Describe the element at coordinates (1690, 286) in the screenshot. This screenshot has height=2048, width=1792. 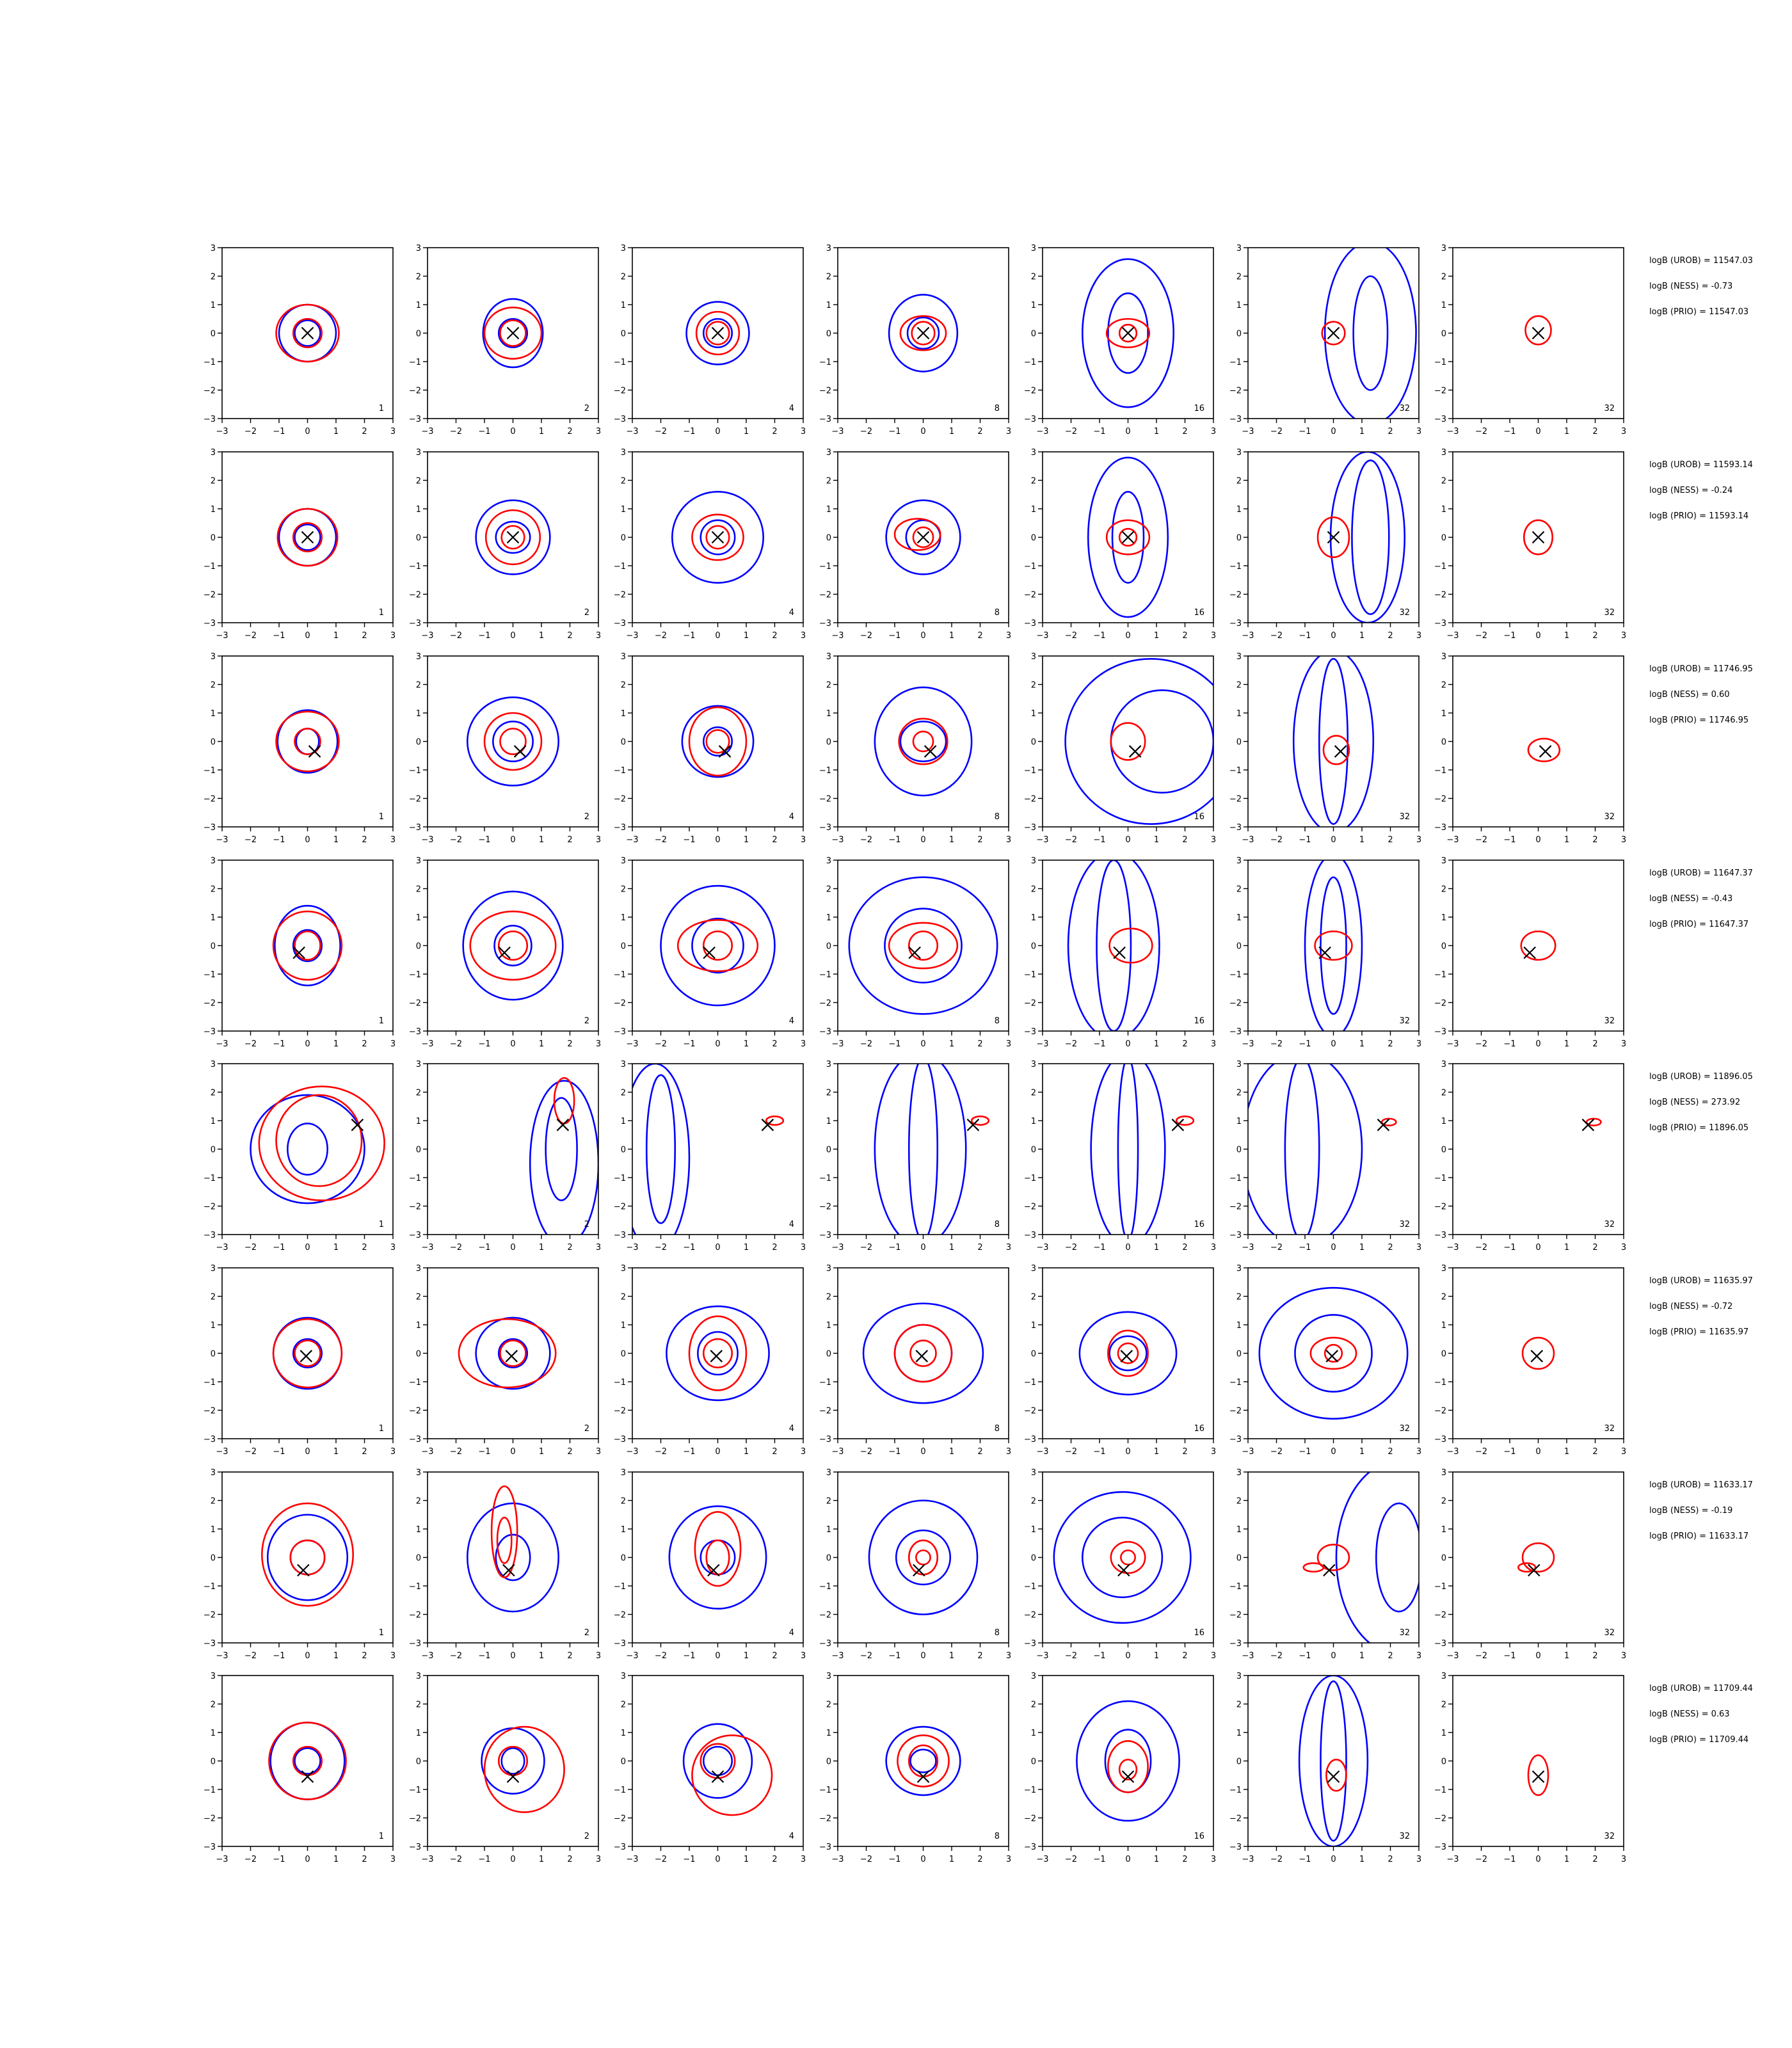
I see `logb-annotation: logB (NESS) = -0.73` at that location.